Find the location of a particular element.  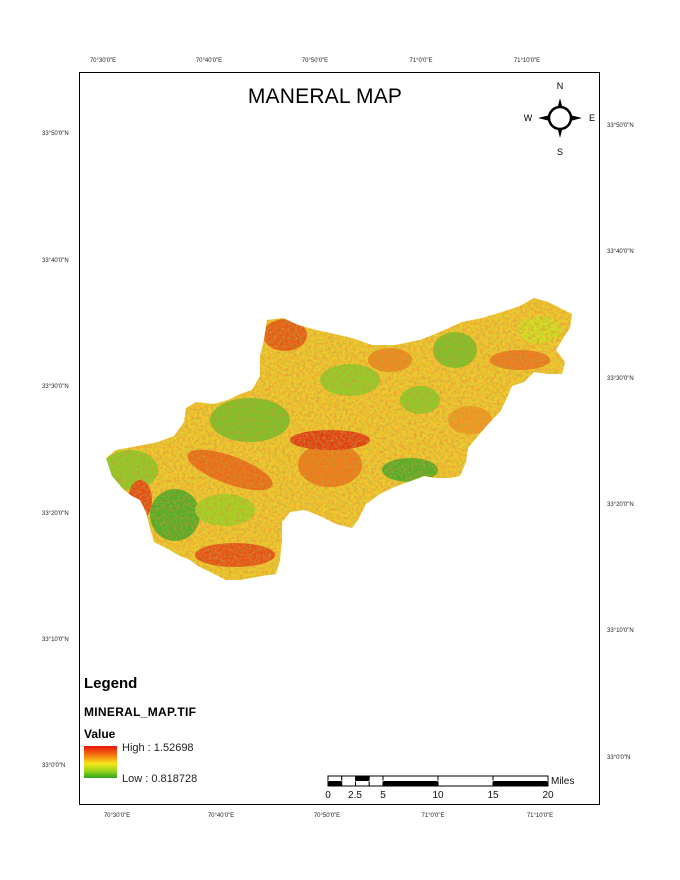

map-title: MANERAL MAP is located at coordinates (325, 96).